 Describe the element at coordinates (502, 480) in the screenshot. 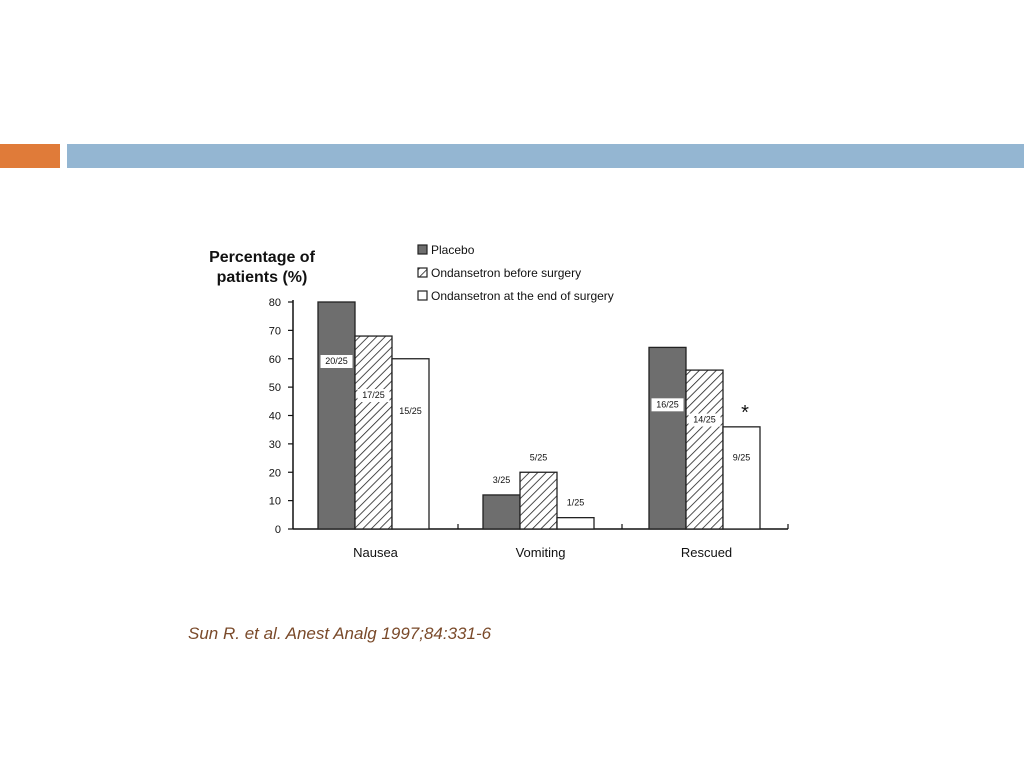

I see `data-label: 3/25` at that location.